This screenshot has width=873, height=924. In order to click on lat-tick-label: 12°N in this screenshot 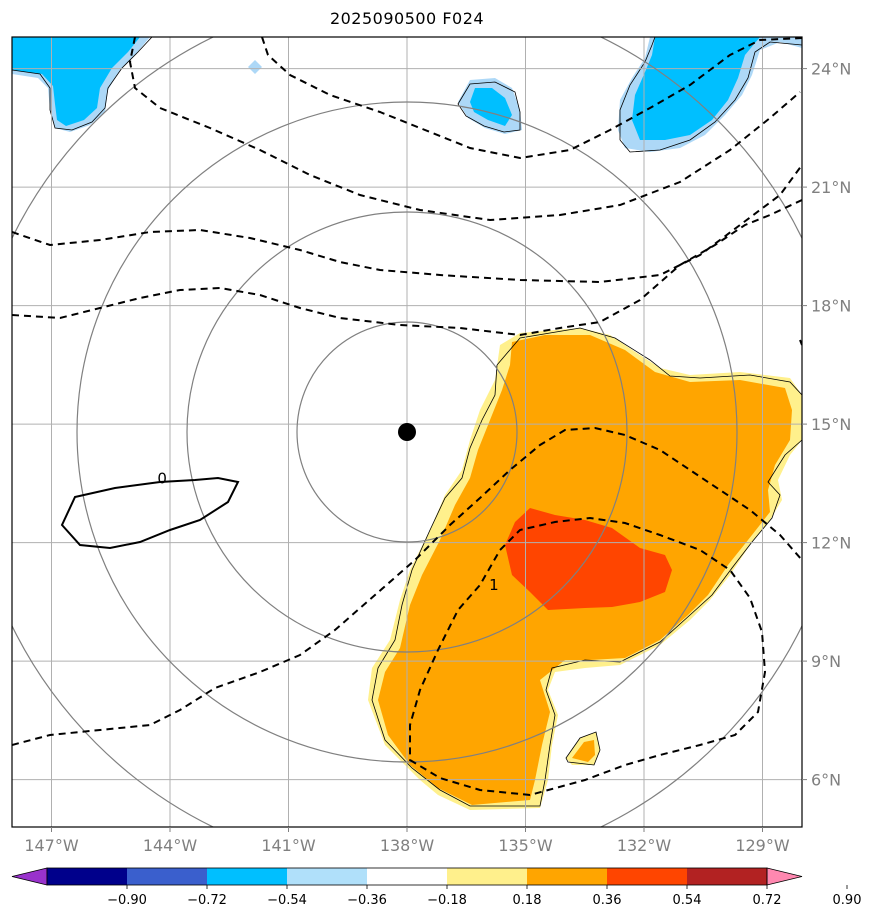, I will do `click(831, 543)`.